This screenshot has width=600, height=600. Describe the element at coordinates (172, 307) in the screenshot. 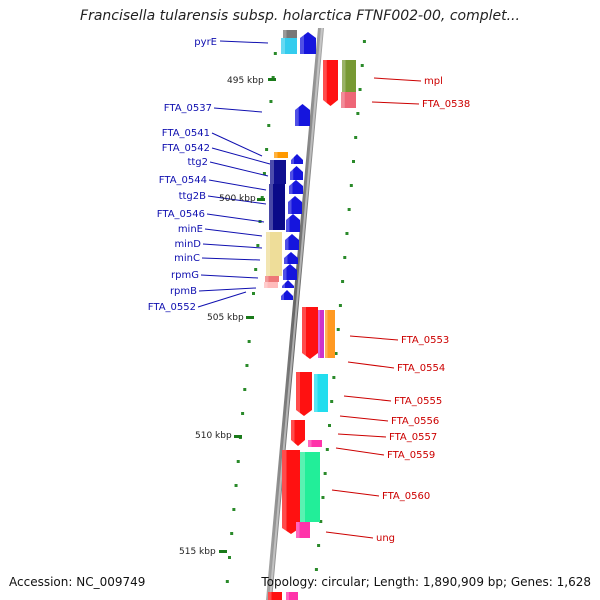

I see `gene-label-FTA_0552: FTA_0552` at that location.